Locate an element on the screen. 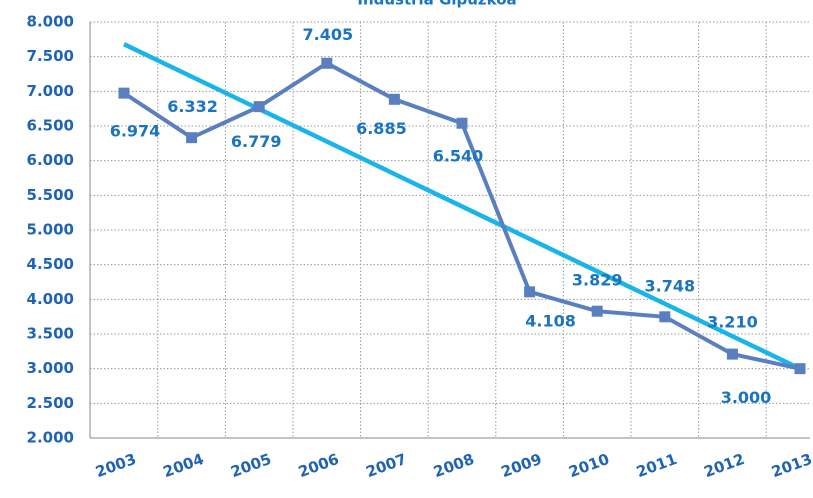 The width and height of the screenshot is (813, 498). x-tick-label: 2003 is located at coordinates (115, 465).